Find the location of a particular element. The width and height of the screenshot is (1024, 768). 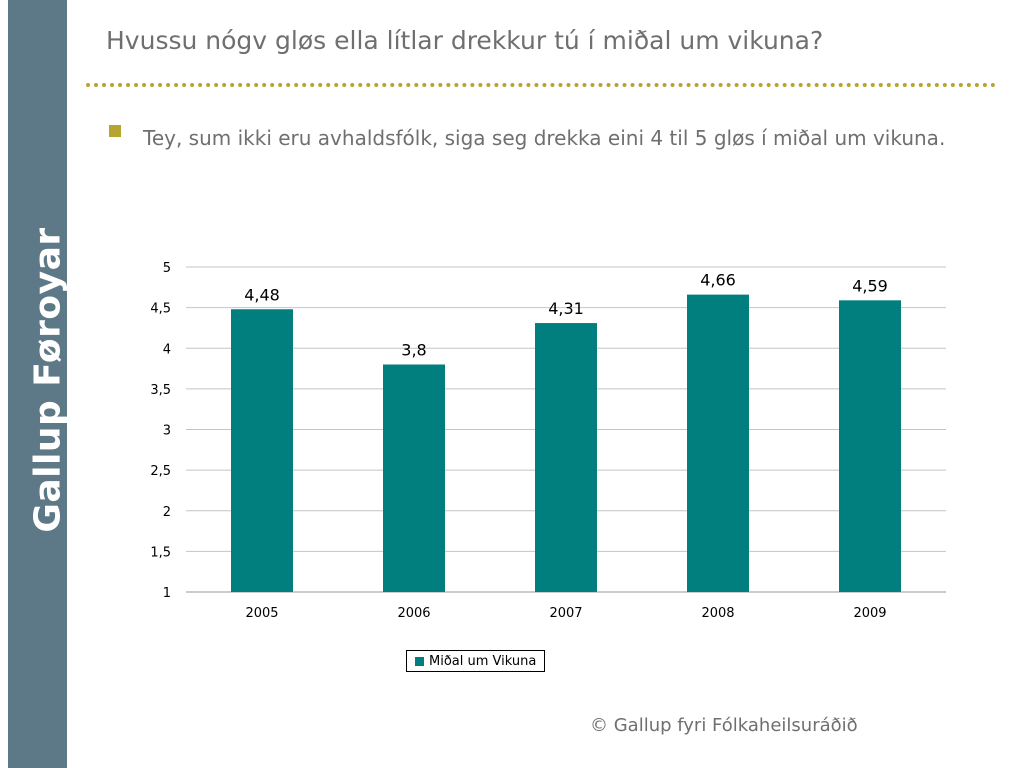

copyright-text: © Gallup fyri Fólkaheilsuráðið is located at coordinates (724, 725).